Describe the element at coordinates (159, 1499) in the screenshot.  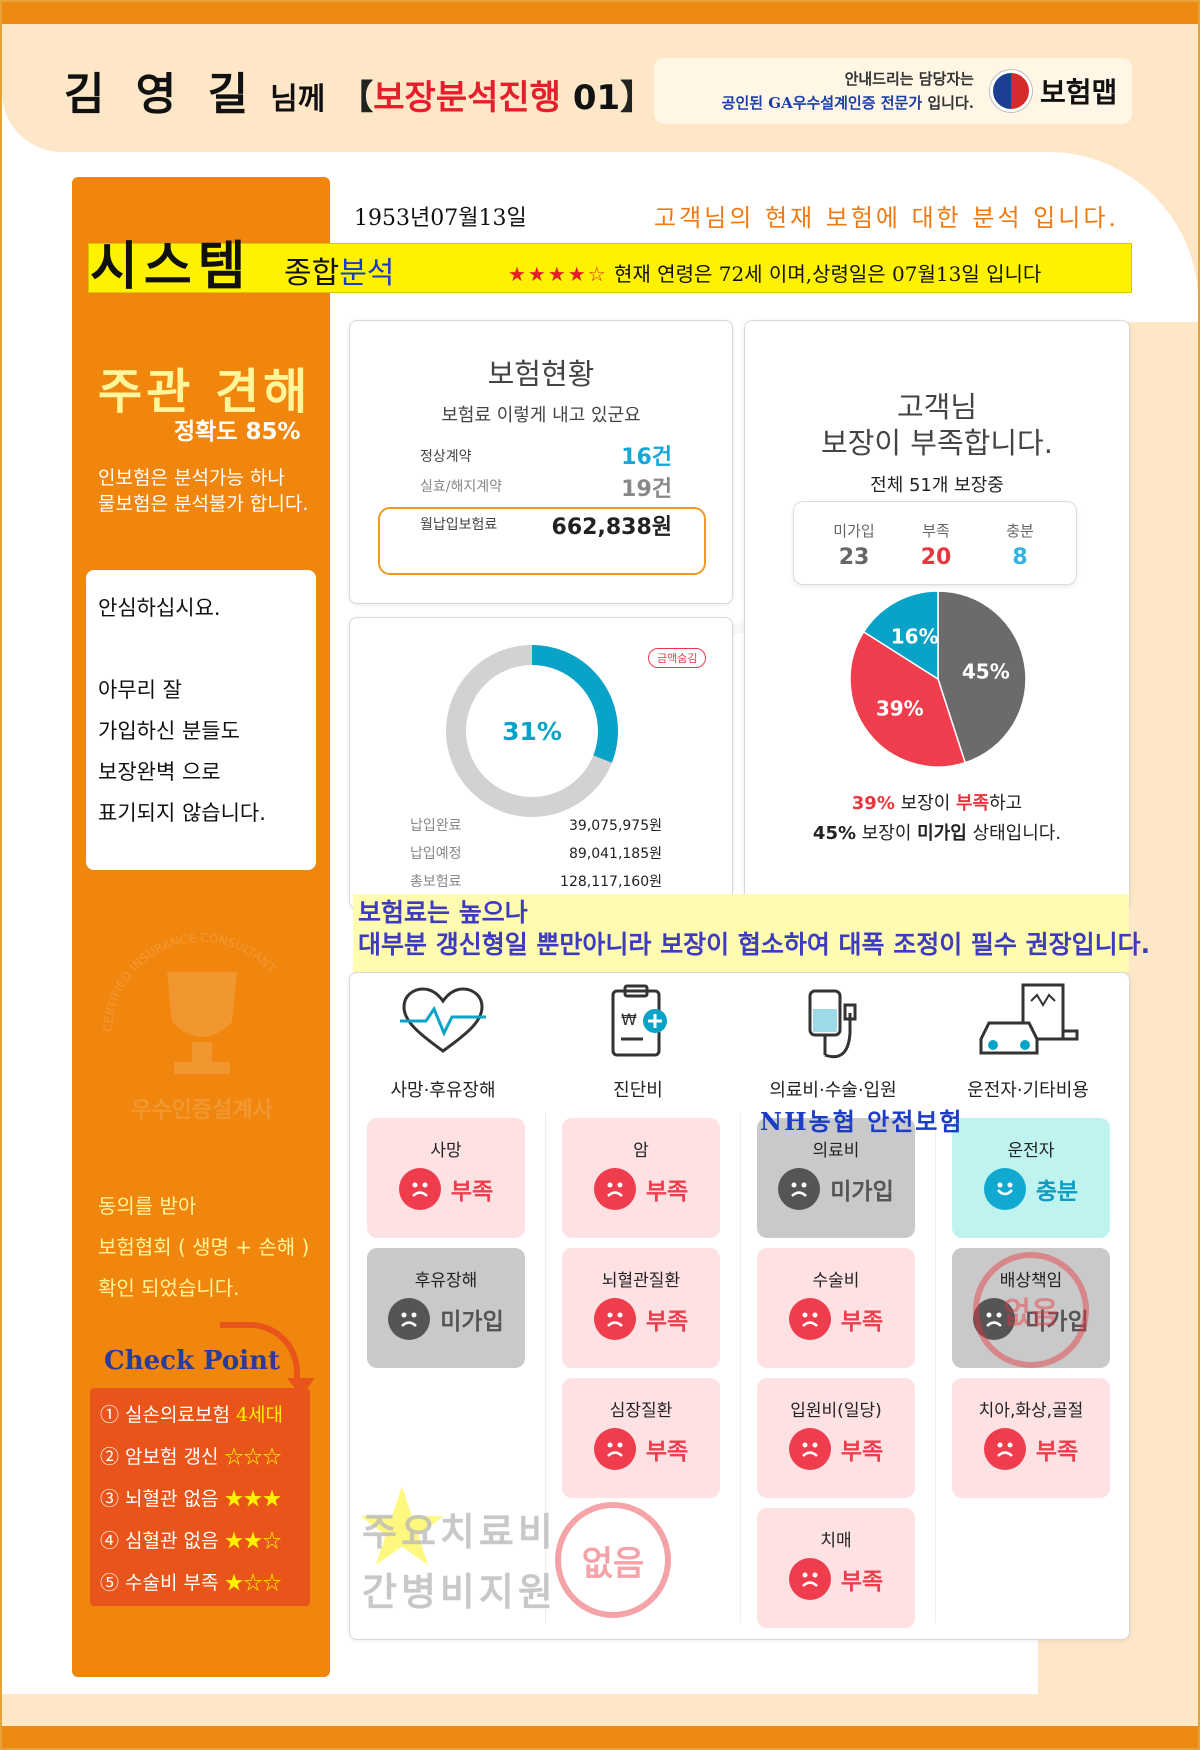
I see `checkpoint-text: ③ 뇌혈관 없음` at that location.